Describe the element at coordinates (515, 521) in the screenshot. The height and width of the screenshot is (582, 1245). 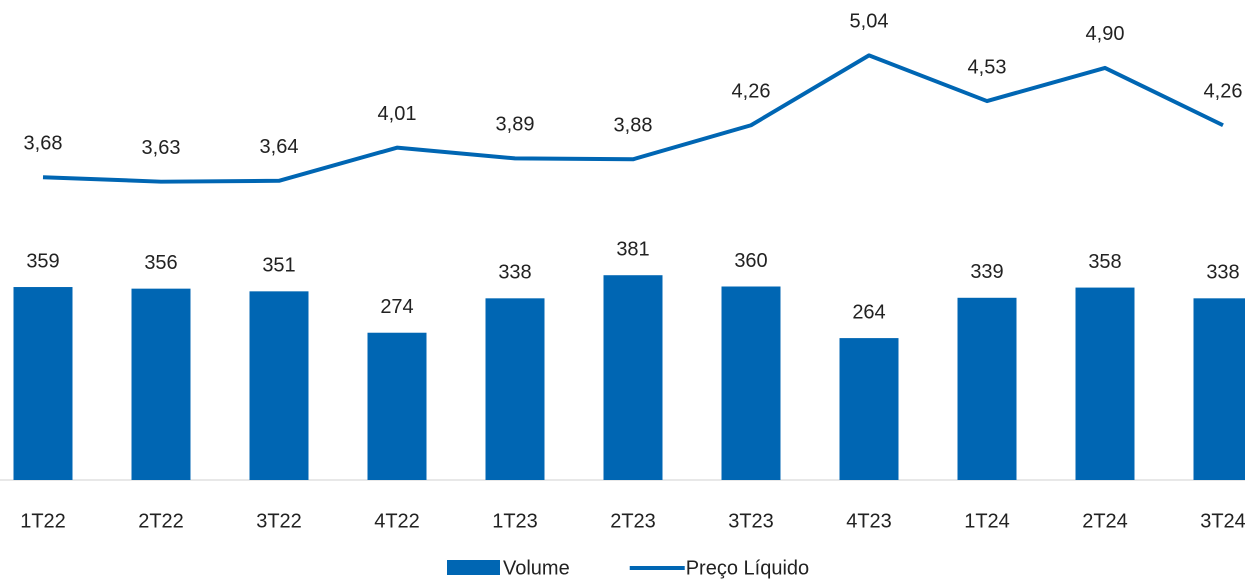
I see `x-tick-label: 1T23` at that location.